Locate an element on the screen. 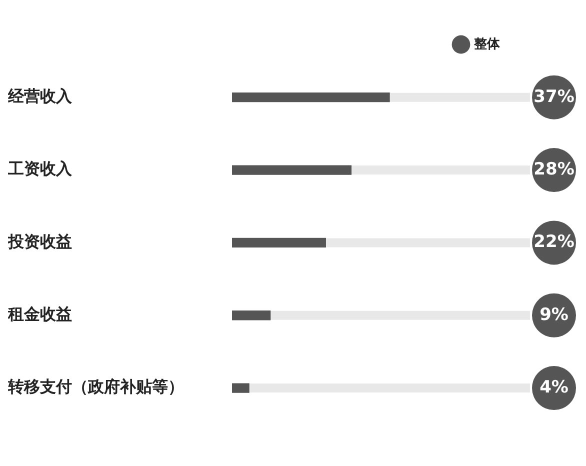 The width and height of the screenshot is (586, 466). data-label: 37% is located at coordinates (554, 96).